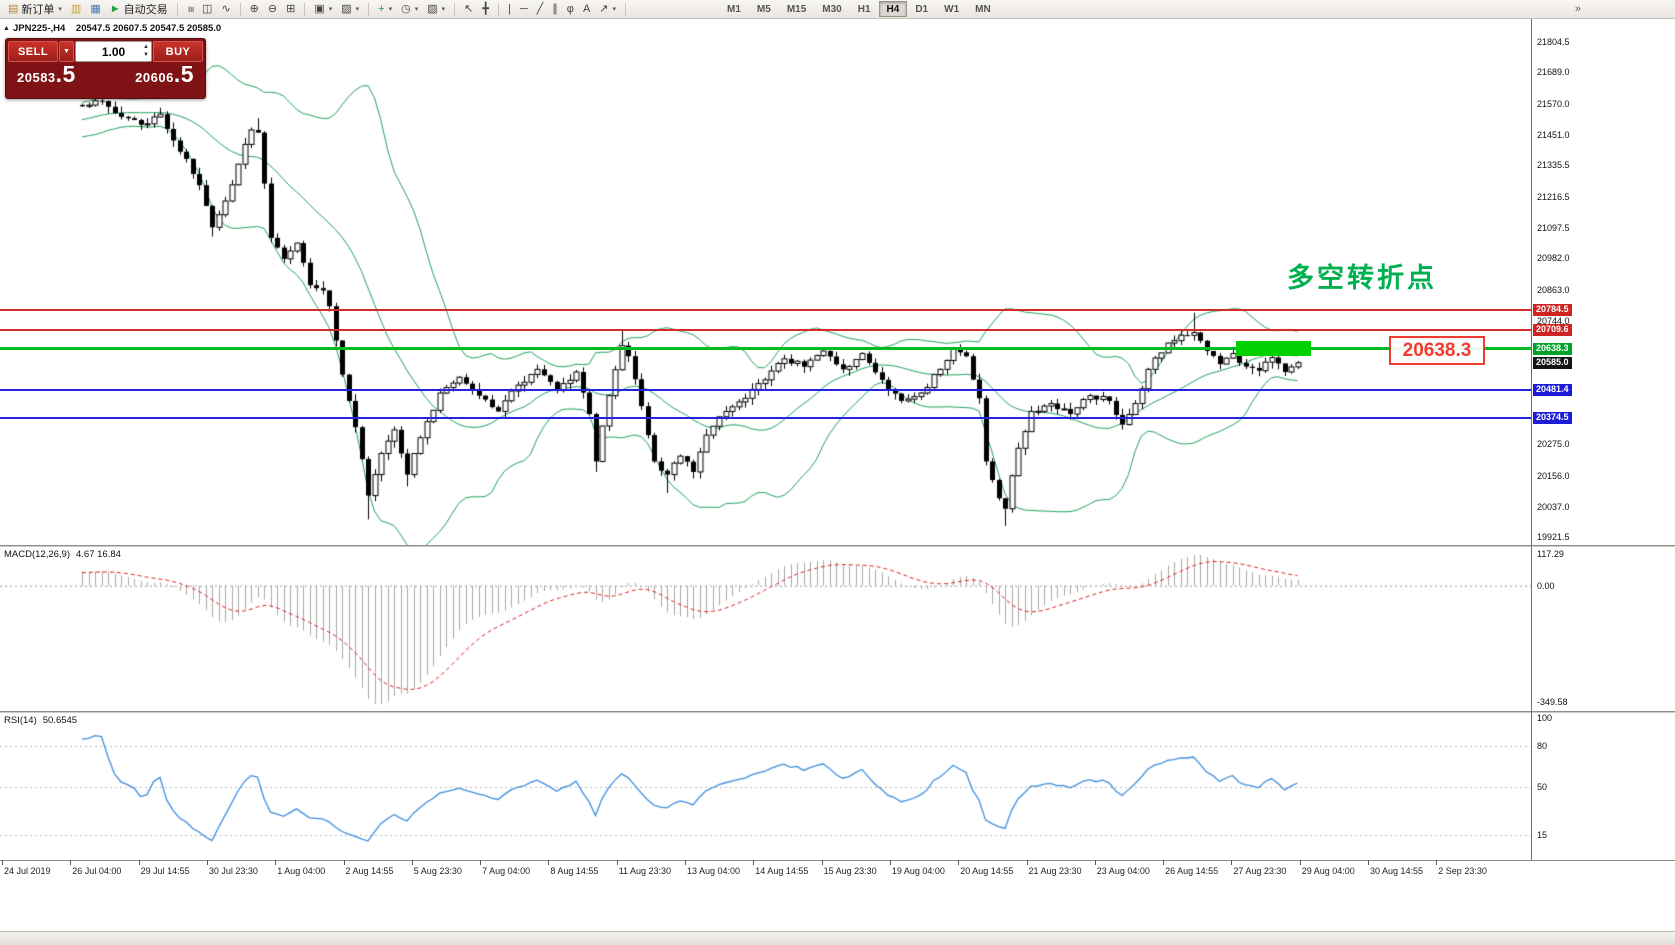 The height and width of the screenshot is (945, 1675). What do you see at coordinates (570, 9) in the screenshot?
I see `toolbar-fibonacci-button: φ` at bounding box center [570, 9].